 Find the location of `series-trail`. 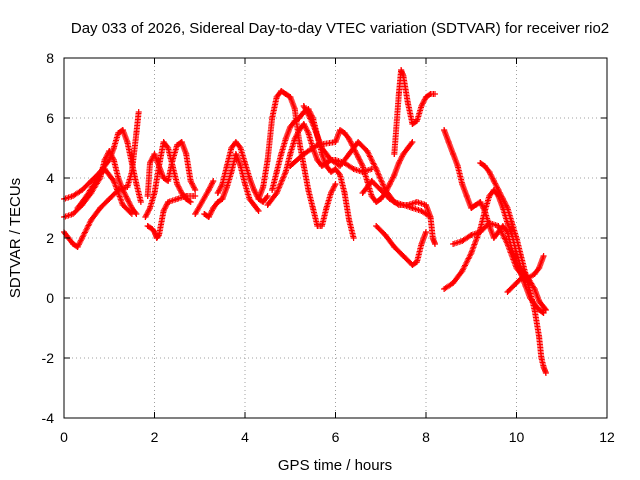

series-trail is located at coordinates (102, 165).